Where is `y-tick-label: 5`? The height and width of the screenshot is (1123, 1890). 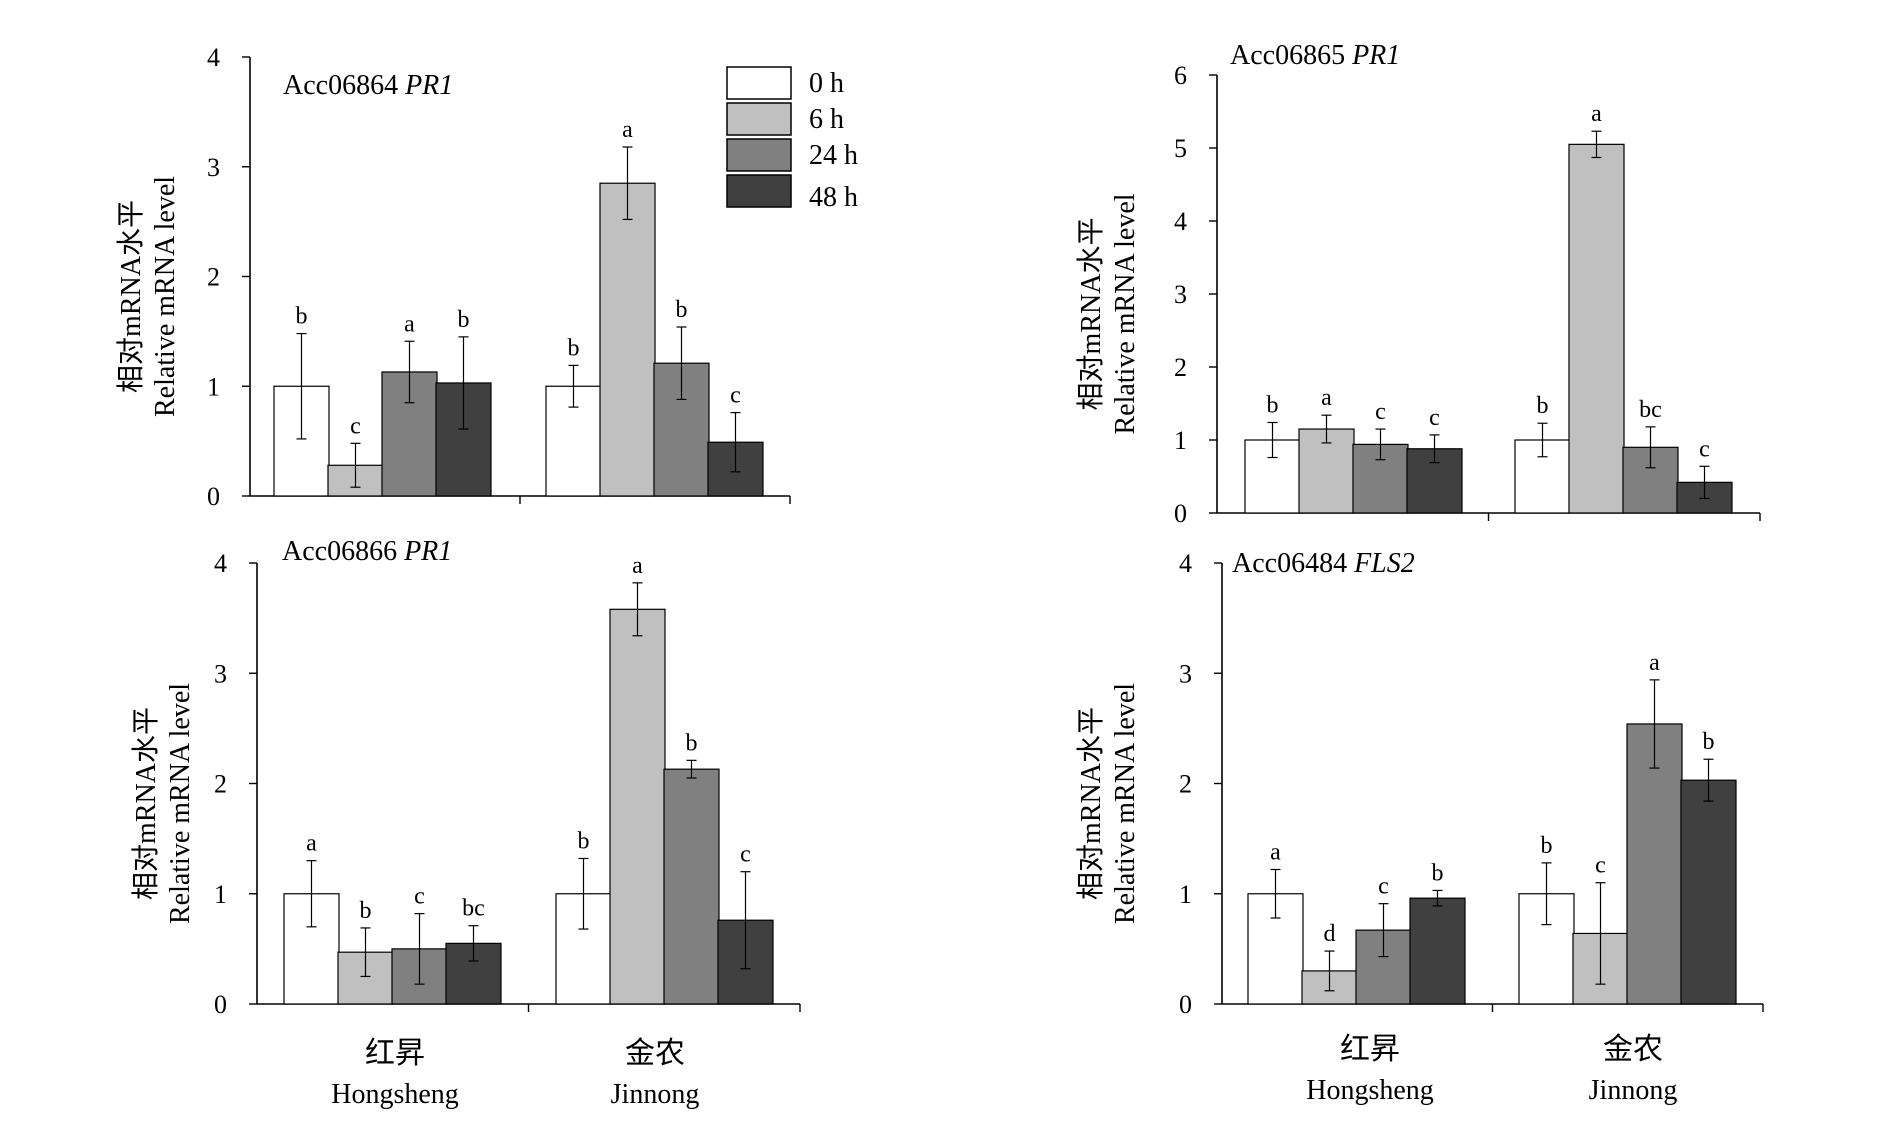 y-tick-label: 5 is located at coordinates (1180, 148).